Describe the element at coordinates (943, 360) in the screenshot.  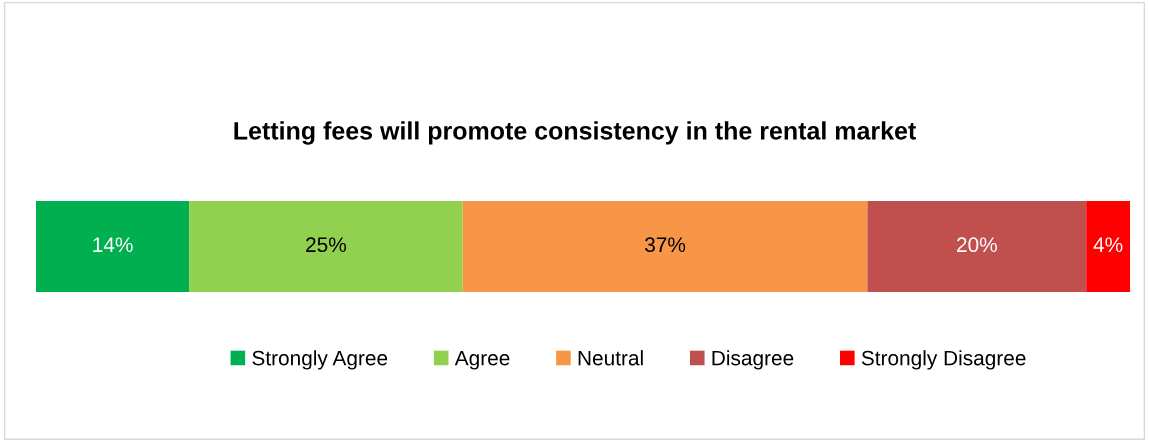
I see `legend-label: Strongly Disagree` at that location.